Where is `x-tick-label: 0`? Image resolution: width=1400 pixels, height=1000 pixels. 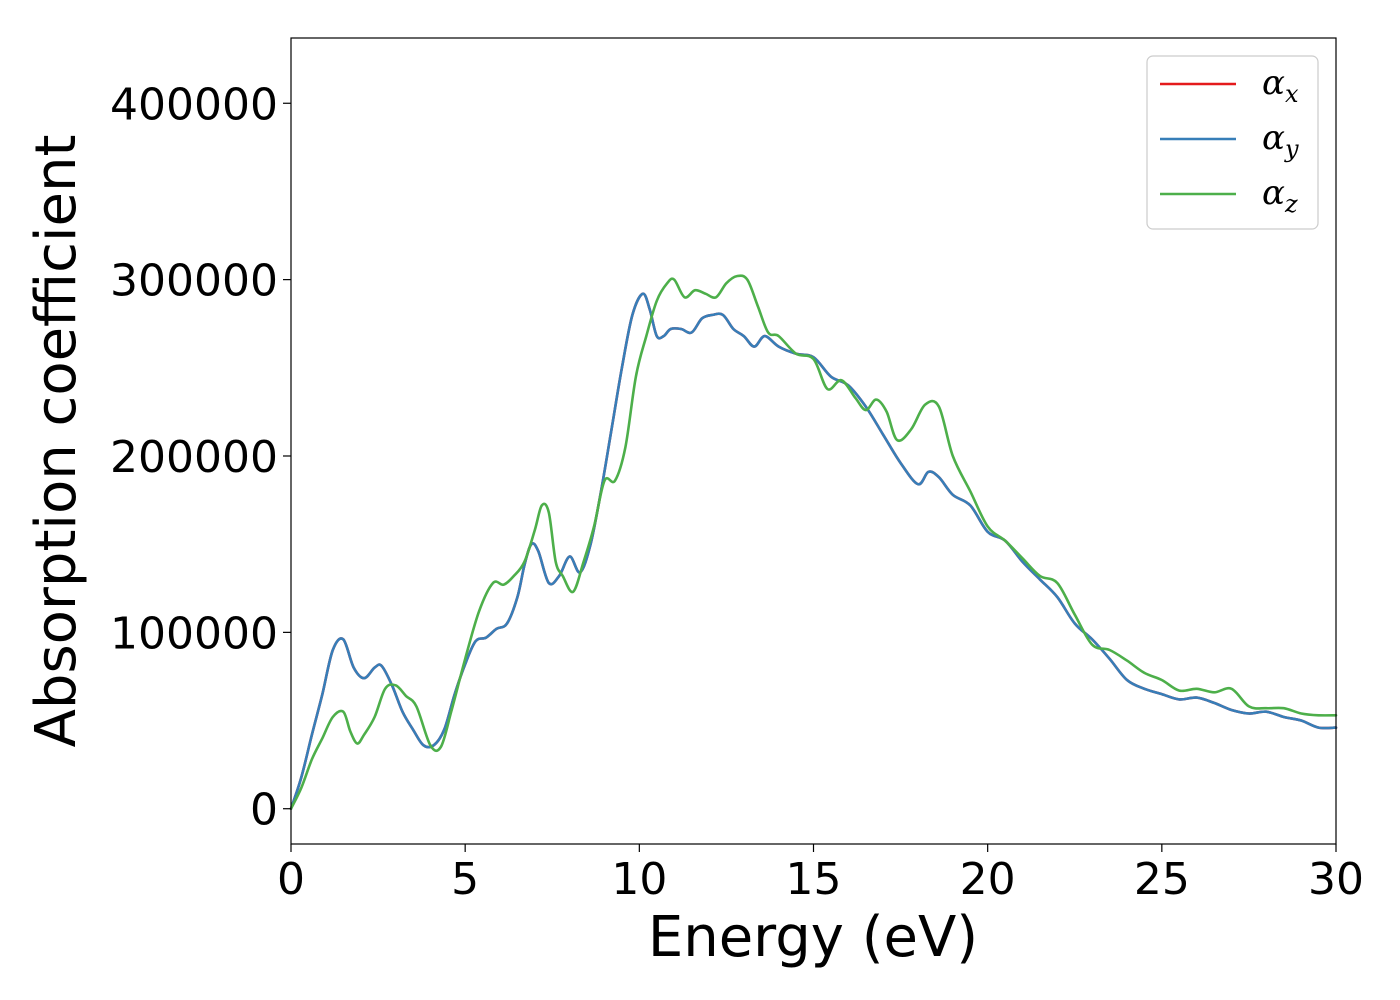
x-tick-label: 0 is located at coordinates (291, 879).